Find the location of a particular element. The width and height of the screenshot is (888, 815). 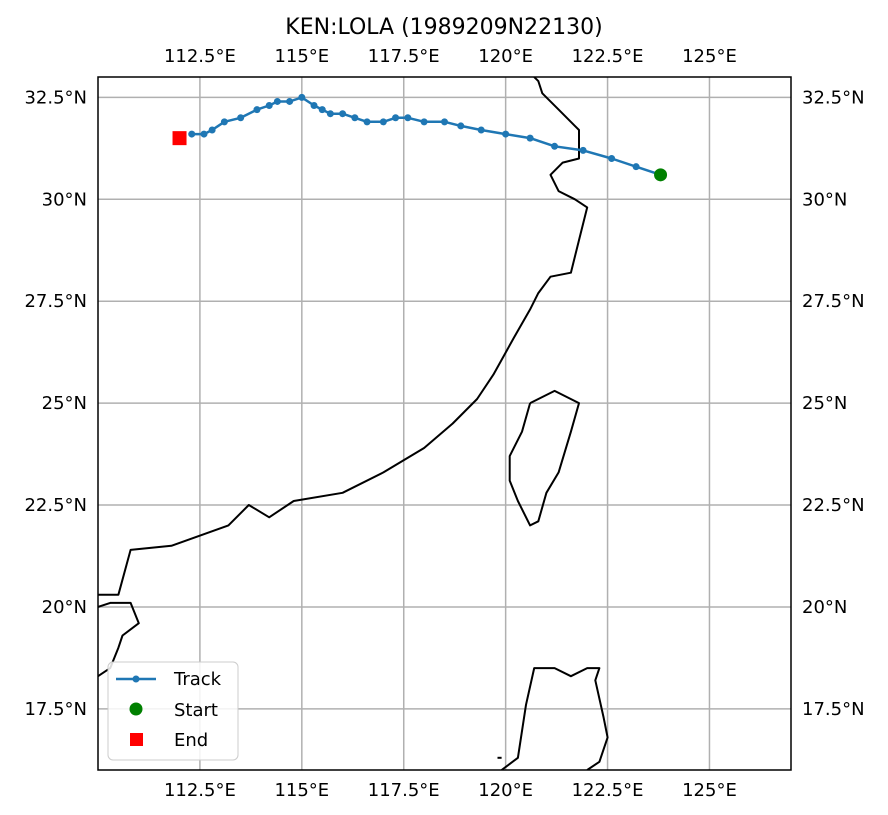

x-tick-label-bottom: 115°E is located at coordinates (301, 790).